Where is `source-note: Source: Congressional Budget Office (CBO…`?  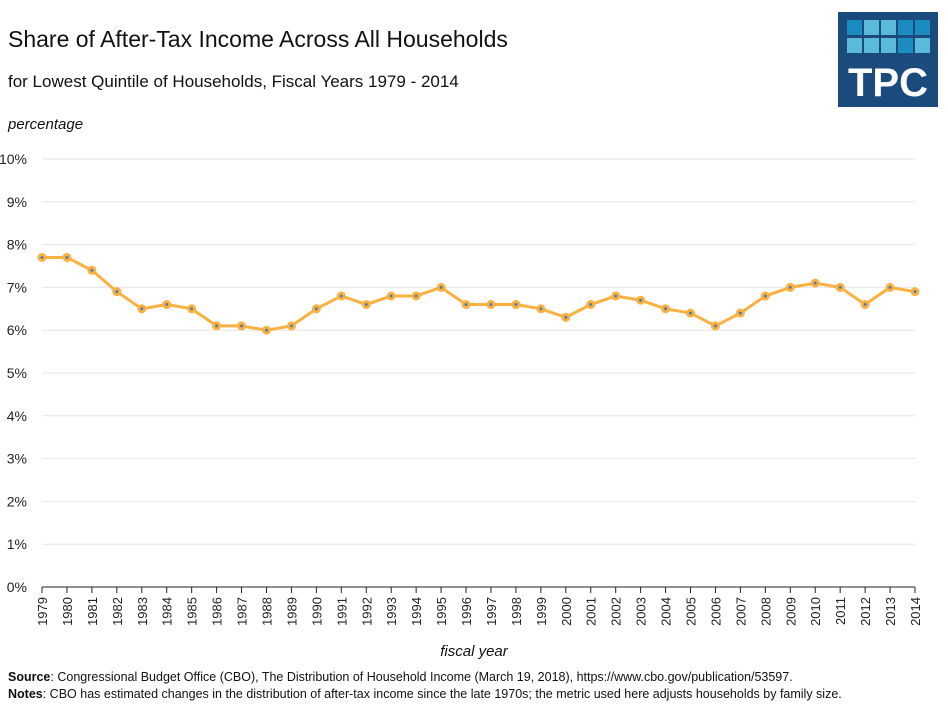 source-note: Source: Congressional Budget Office (CBO… is located at coordinates (400, 677).